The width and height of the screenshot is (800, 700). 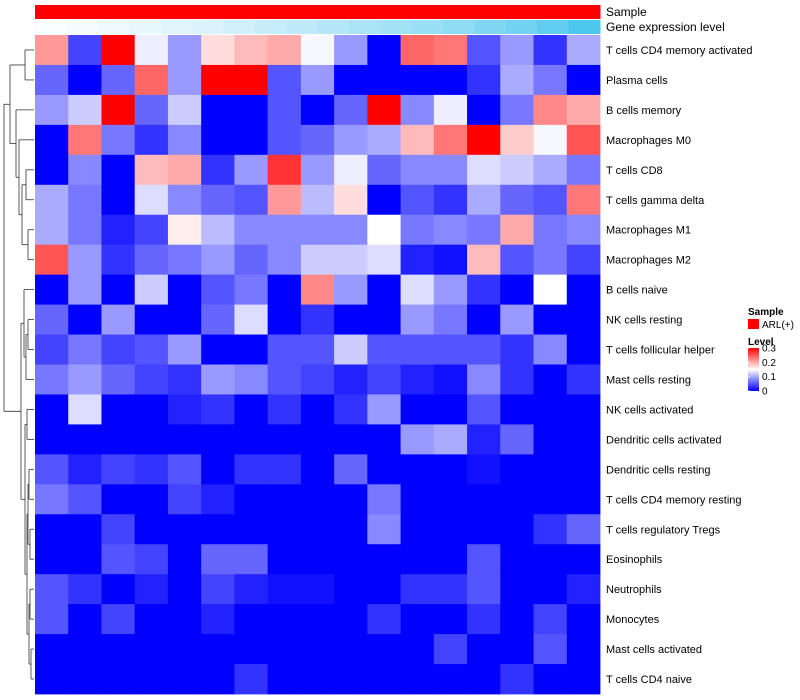 I want to click on row-label: Mast cells activated, so click(x=654, y=650).